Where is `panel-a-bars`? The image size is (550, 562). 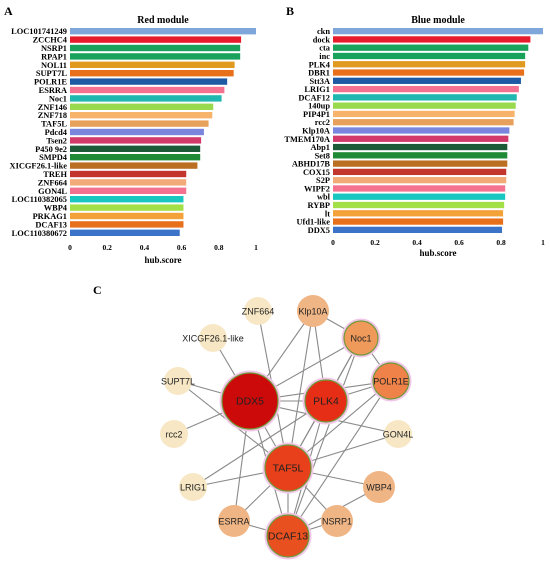 panel-a-bars is located at coordinates (163, 132).